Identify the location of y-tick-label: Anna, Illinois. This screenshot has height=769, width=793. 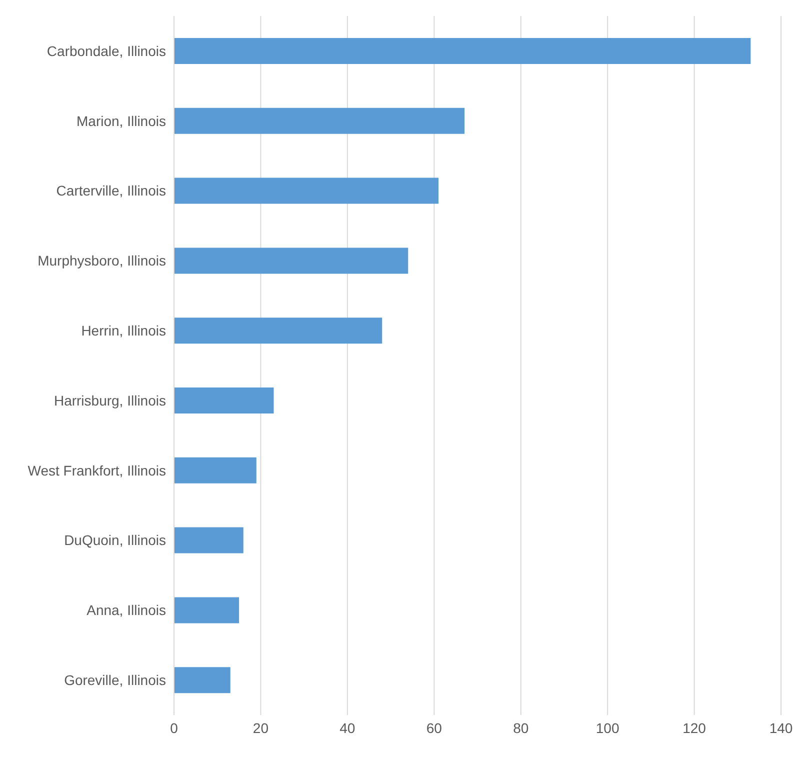
(126, 610).